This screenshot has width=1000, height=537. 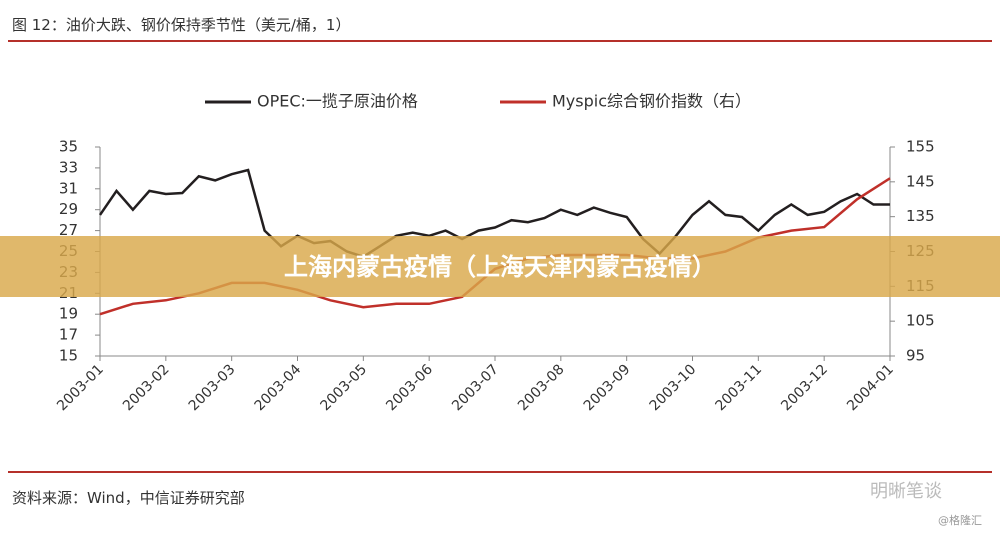 What do you see at coordinates (181, 25) in the screenshot?
I see `chart-title: 图 12：油价大跌、钢价保持季节性（美元/桶，1）` at bounding box center [181, 25].